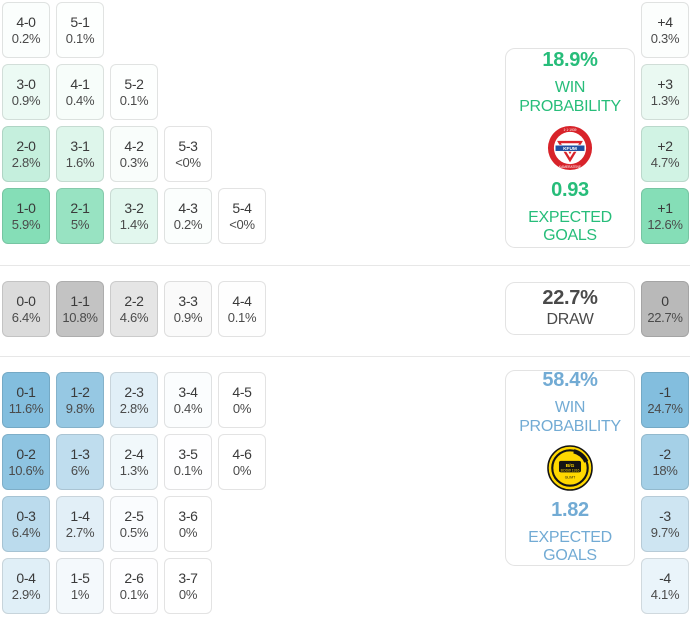 This screenshot has height=619, width=690. I want to click on score-tile: 3-0 0.9%, so click(26, 92).